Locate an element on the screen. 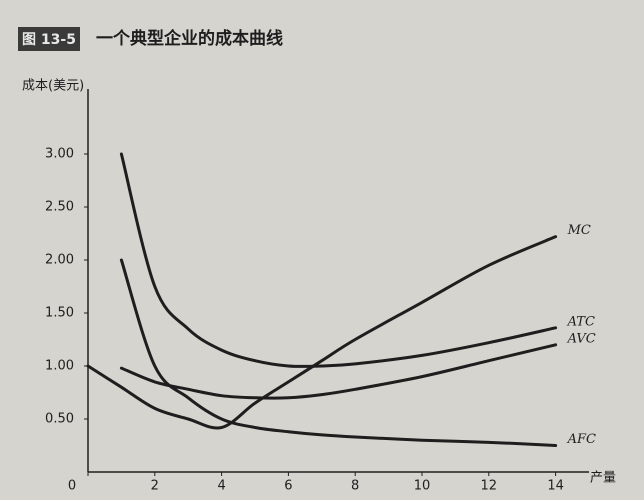 The image size is (644, 500). x-tick-label: 8 is located at coordinates (355, 486).